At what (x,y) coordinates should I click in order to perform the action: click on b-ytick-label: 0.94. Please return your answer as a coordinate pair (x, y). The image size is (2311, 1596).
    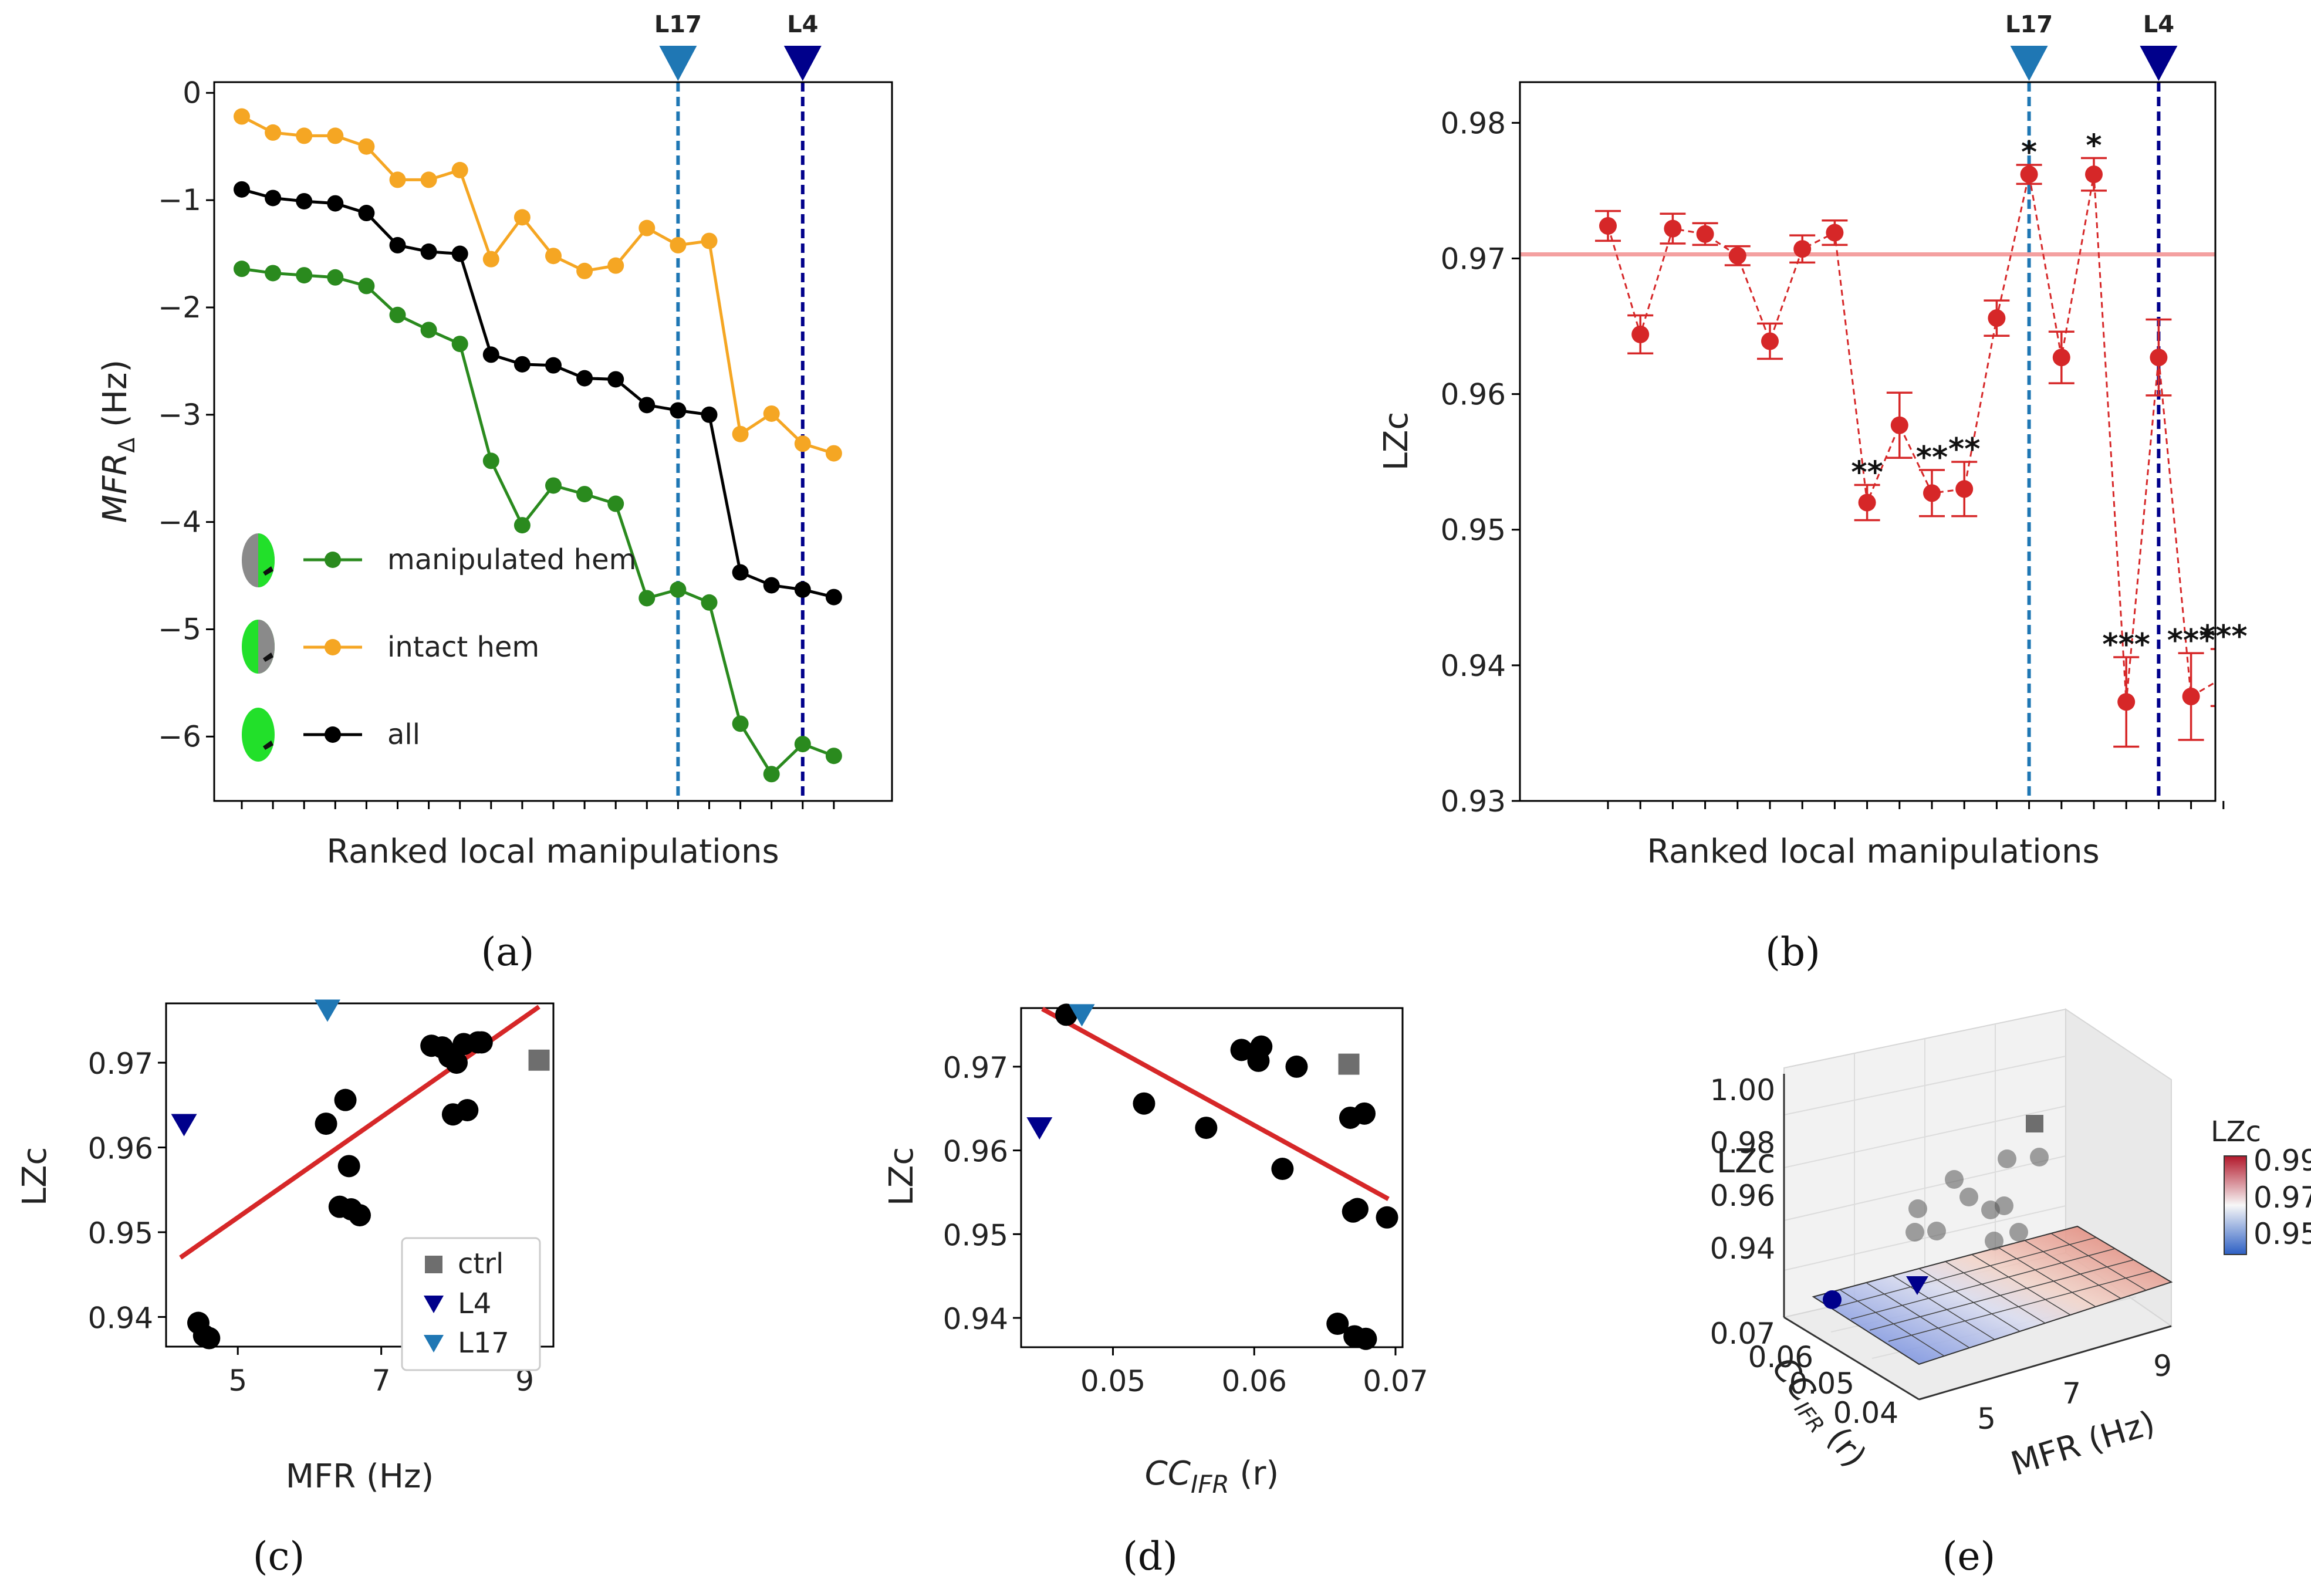
    Looking at the image, I should click on (1473, 666).